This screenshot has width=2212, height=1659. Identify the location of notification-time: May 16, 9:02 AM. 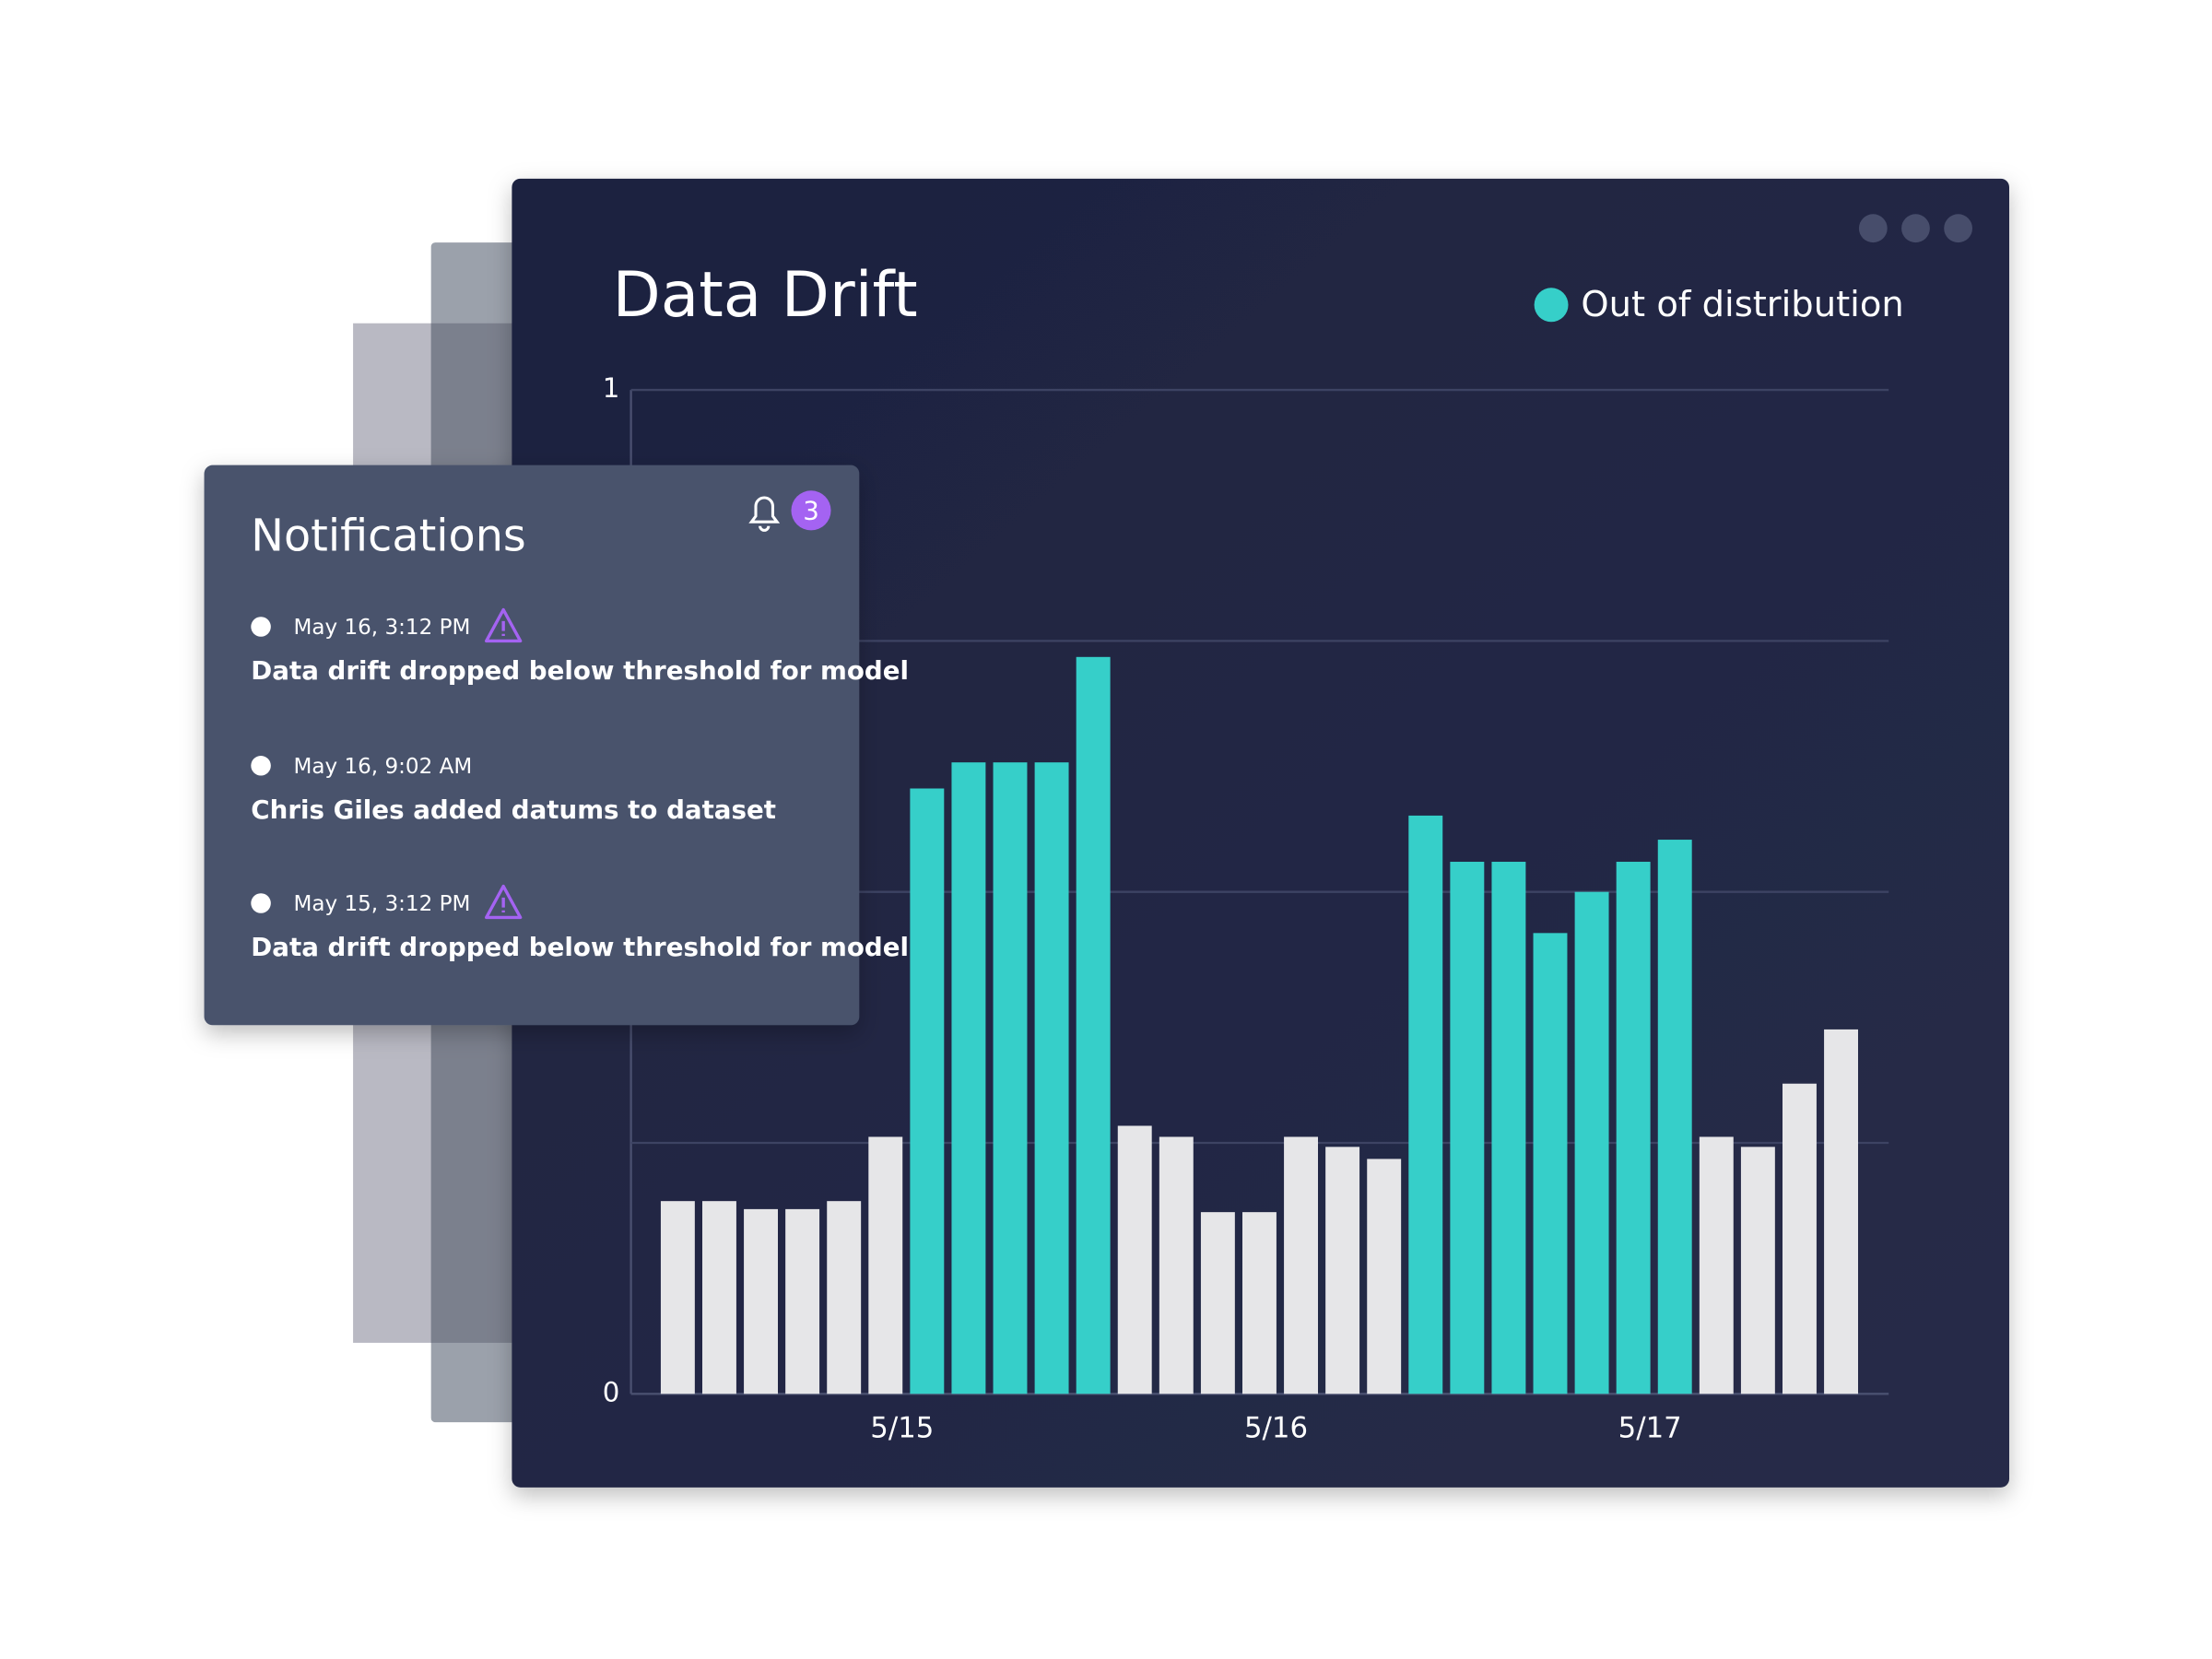
(382, 767).